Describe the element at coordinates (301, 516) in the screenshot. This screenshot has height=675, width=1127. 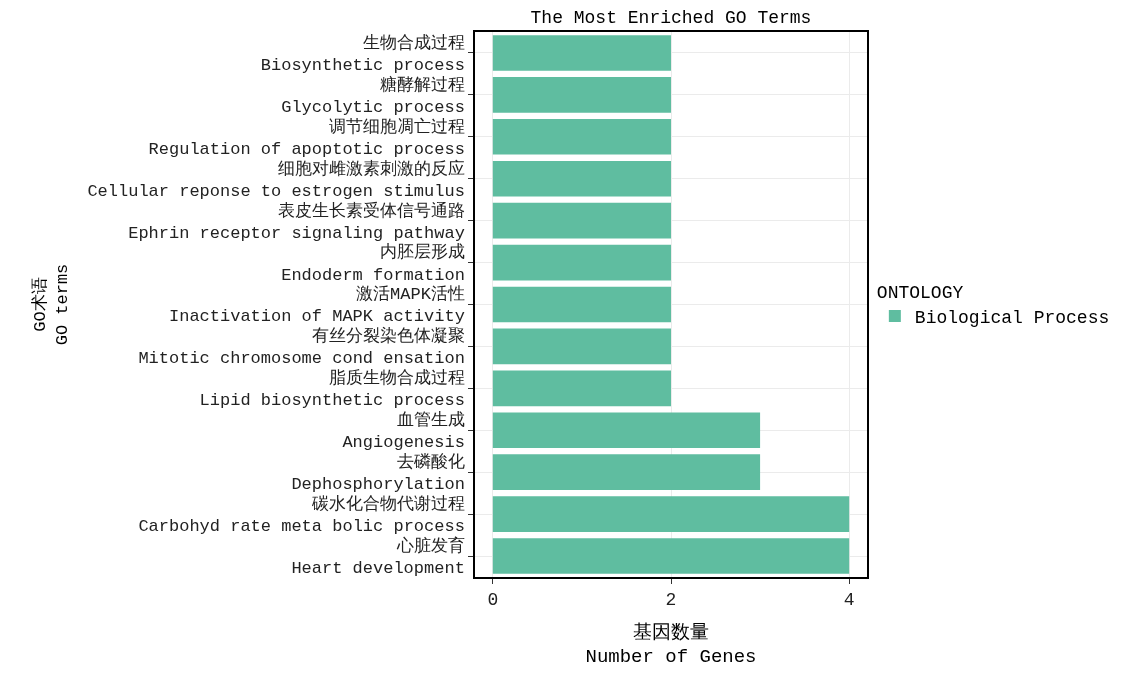
I see `y-tick-label: 碳水化合物代谢过程 Carbohyd rate meta bolic process` at that location.